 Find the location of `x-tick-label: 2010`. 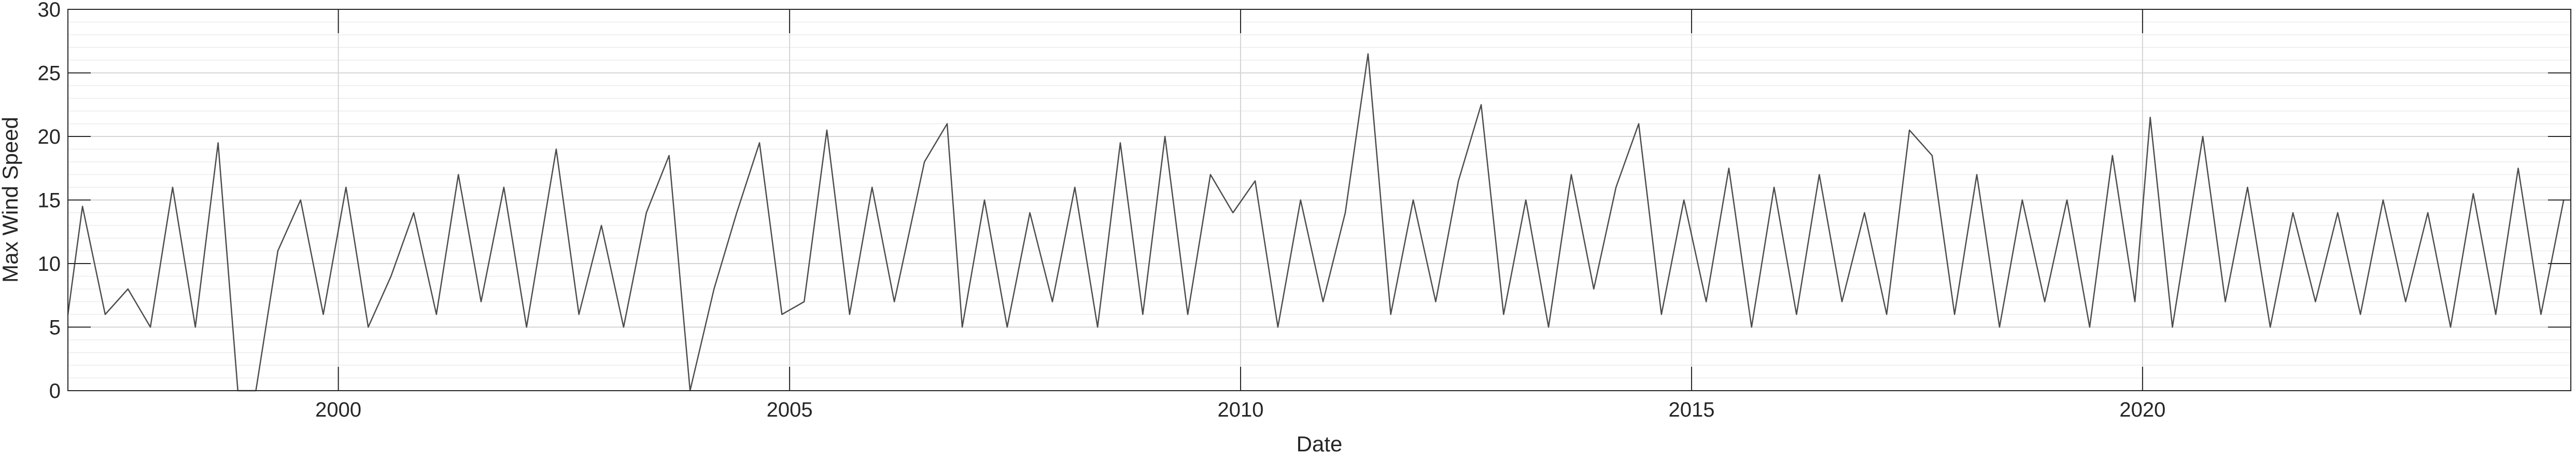

x-tick-label: 2010 is located at coordinates (1241, 410).